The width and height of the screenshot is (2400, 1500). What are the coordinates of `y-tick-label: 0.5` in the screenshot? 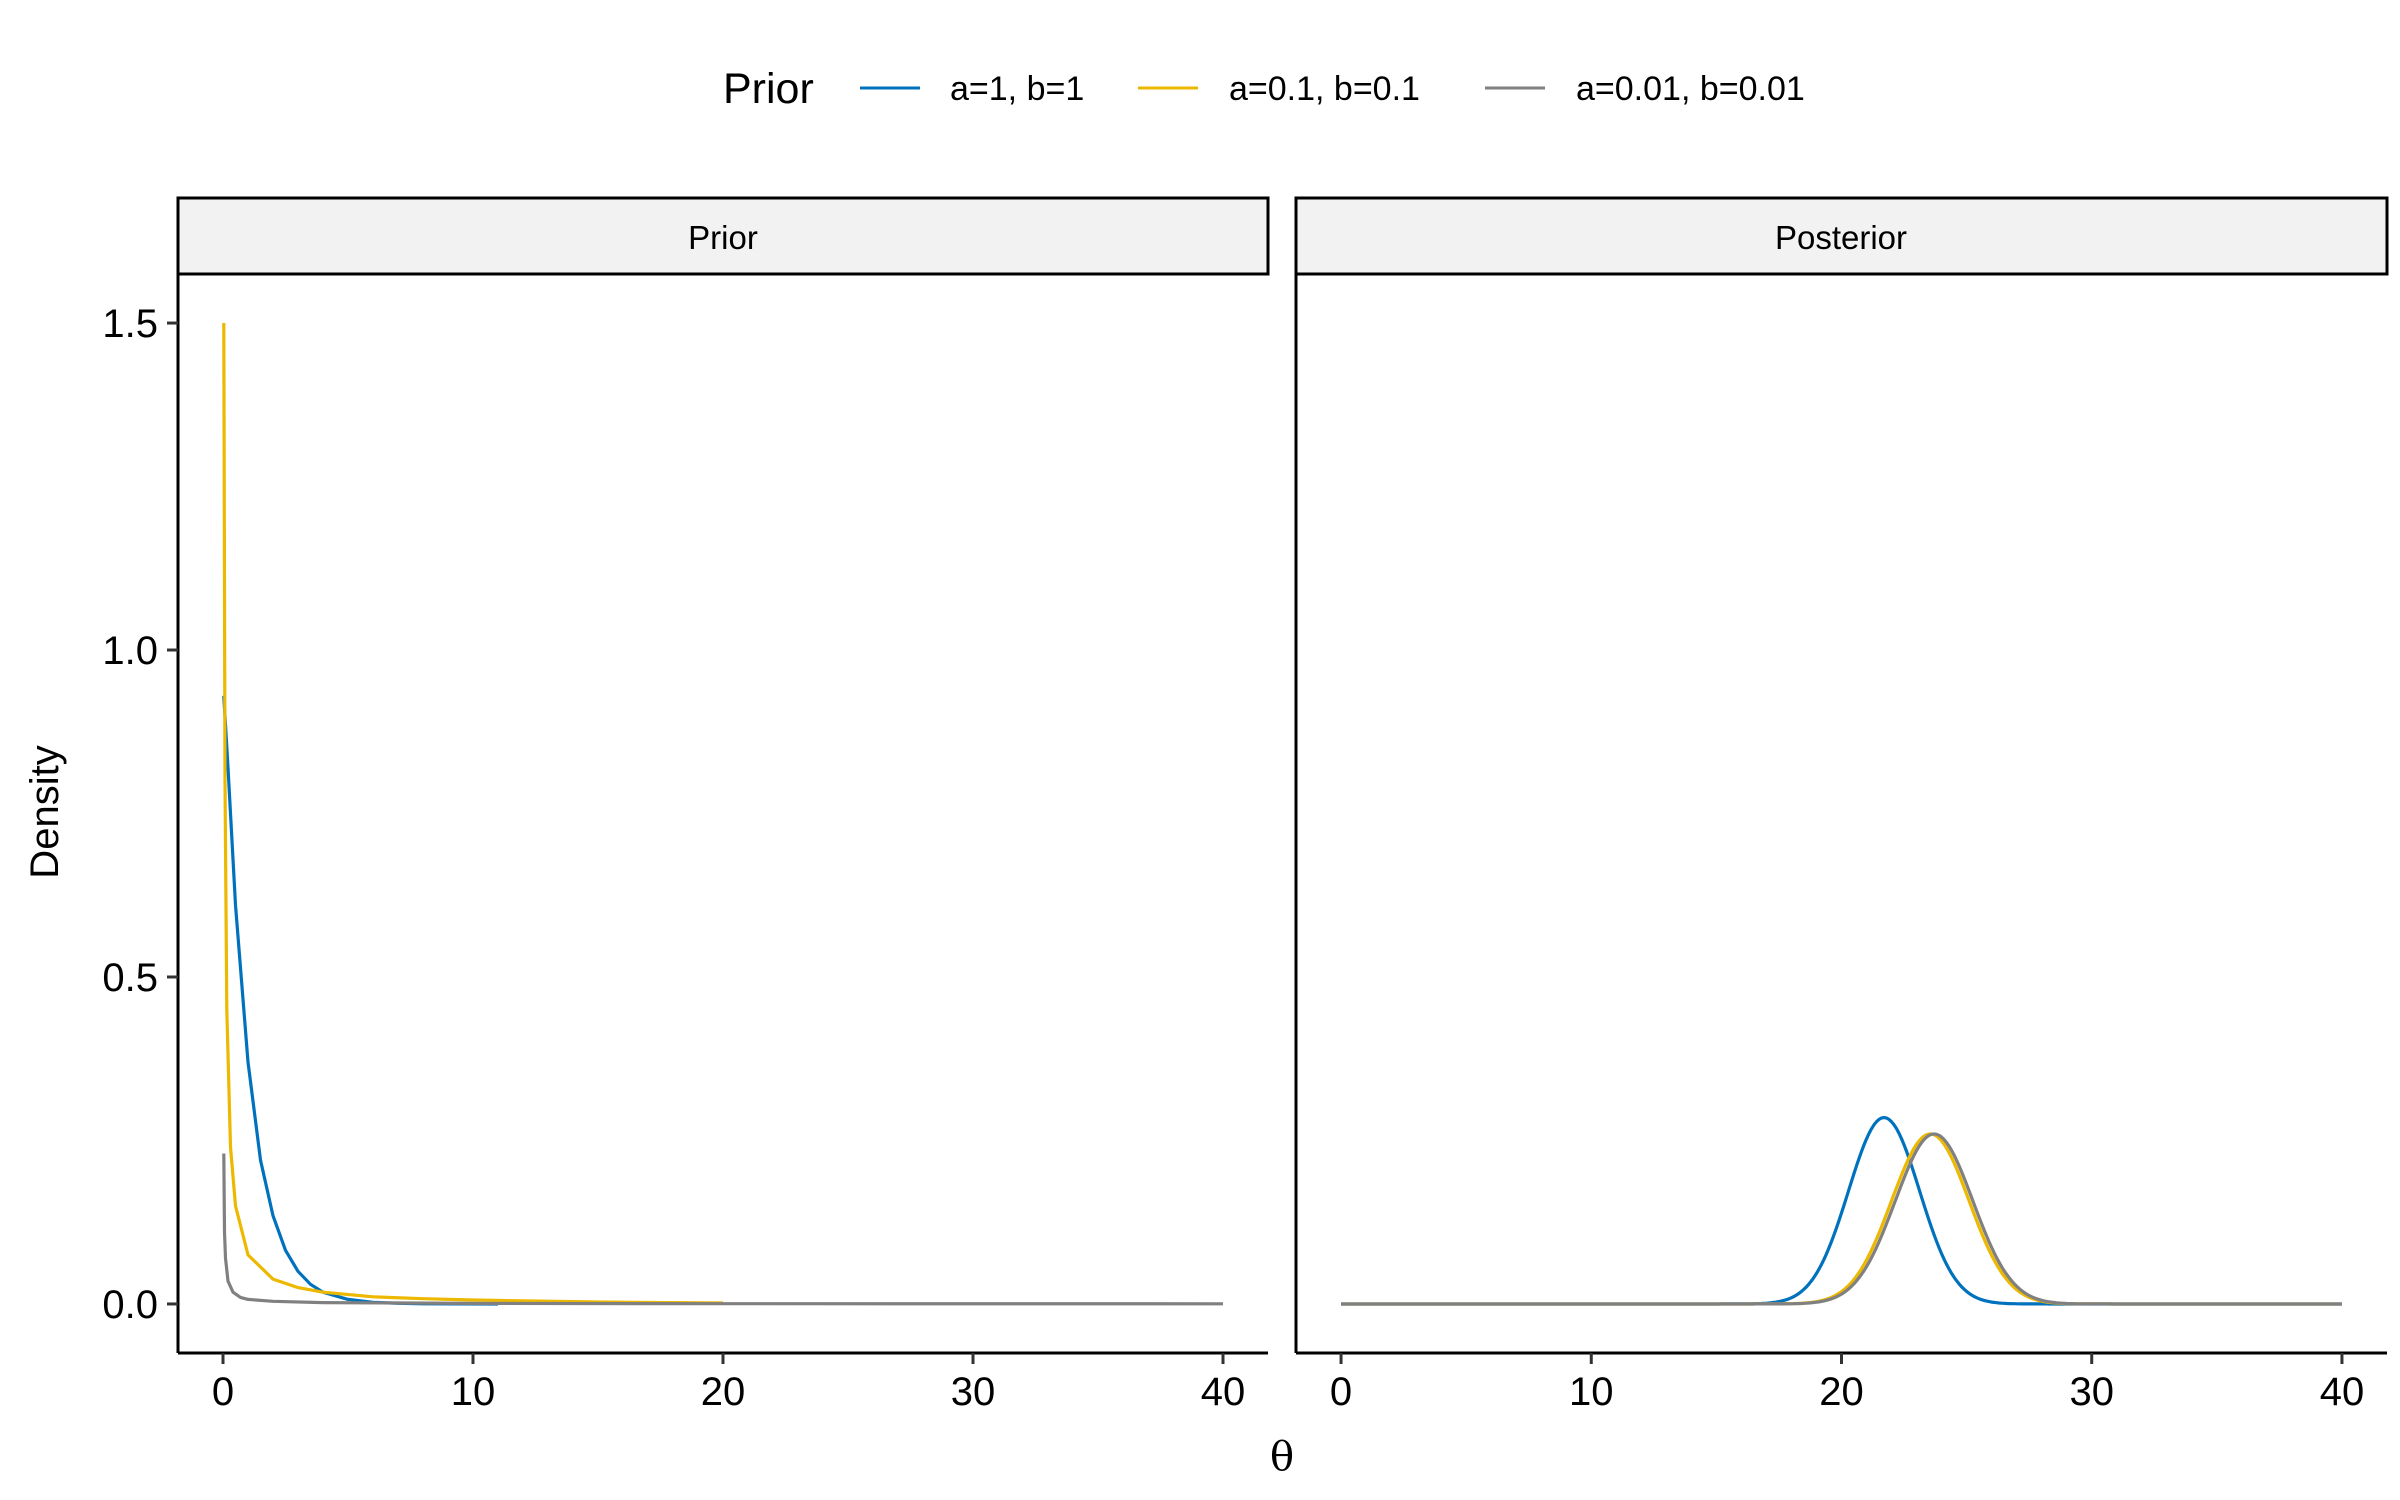 It's located at (130, 978).